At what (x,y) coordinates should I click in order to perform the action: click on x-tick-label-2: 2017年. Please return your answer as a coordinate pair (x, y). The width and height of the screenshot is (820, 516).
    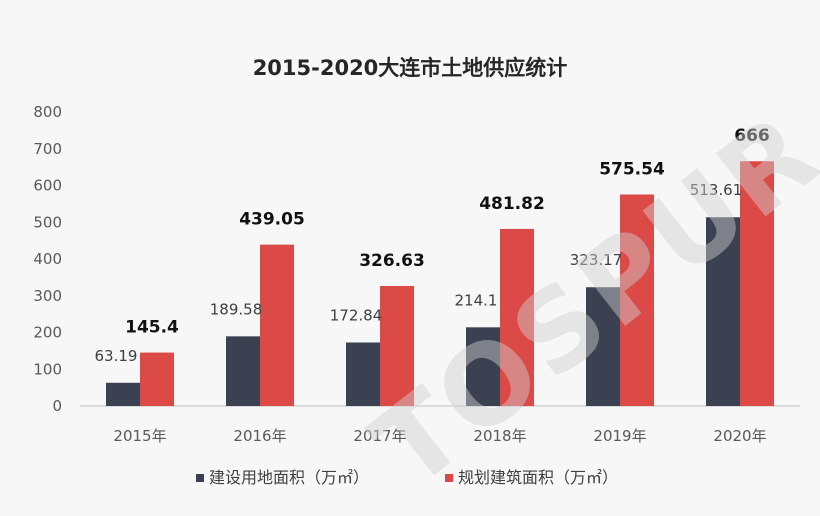
    Looking at the image, I should click on (379, 436).